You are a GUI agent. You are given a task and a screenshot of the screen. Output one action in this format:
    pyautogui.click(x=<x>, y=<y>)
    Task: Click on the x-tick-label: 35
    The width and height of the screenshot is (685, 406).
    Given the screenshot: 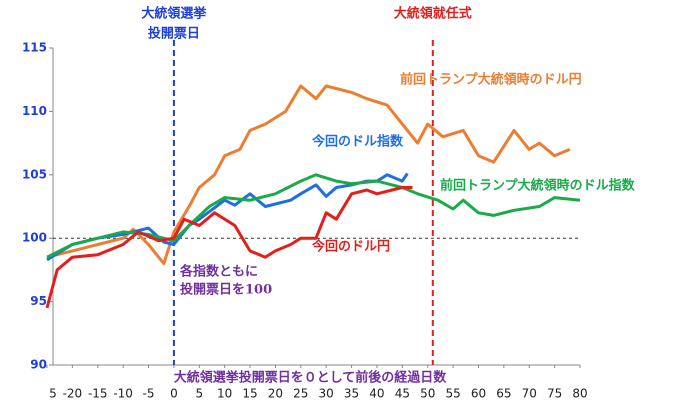 What is the action you would take?
    pyautogui.click(x=351, y=394)
    